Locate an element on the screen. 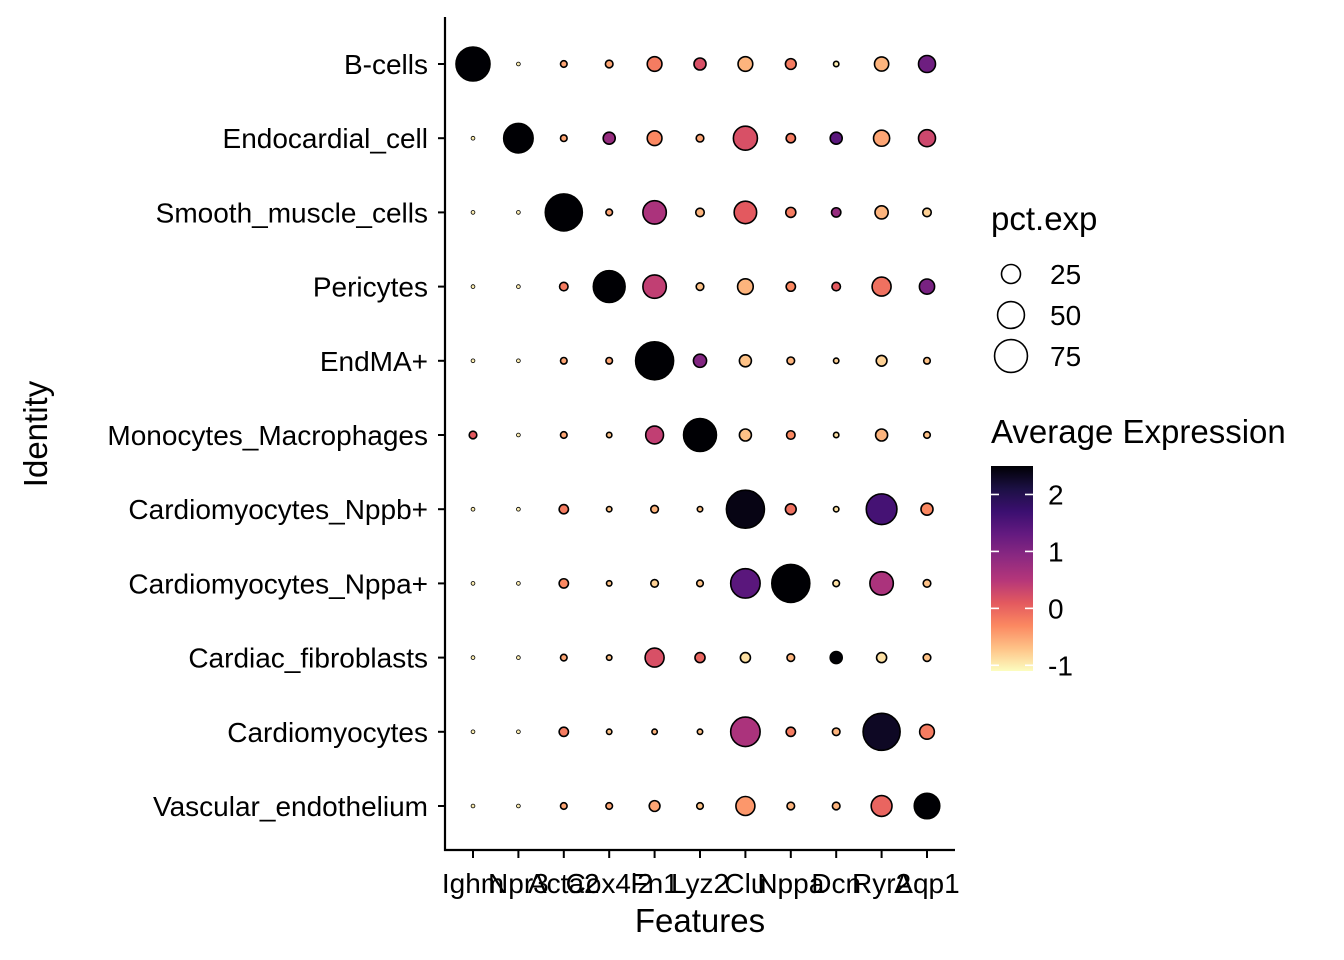  x-tick-label: Nppa is located at coordinates (790, 883).